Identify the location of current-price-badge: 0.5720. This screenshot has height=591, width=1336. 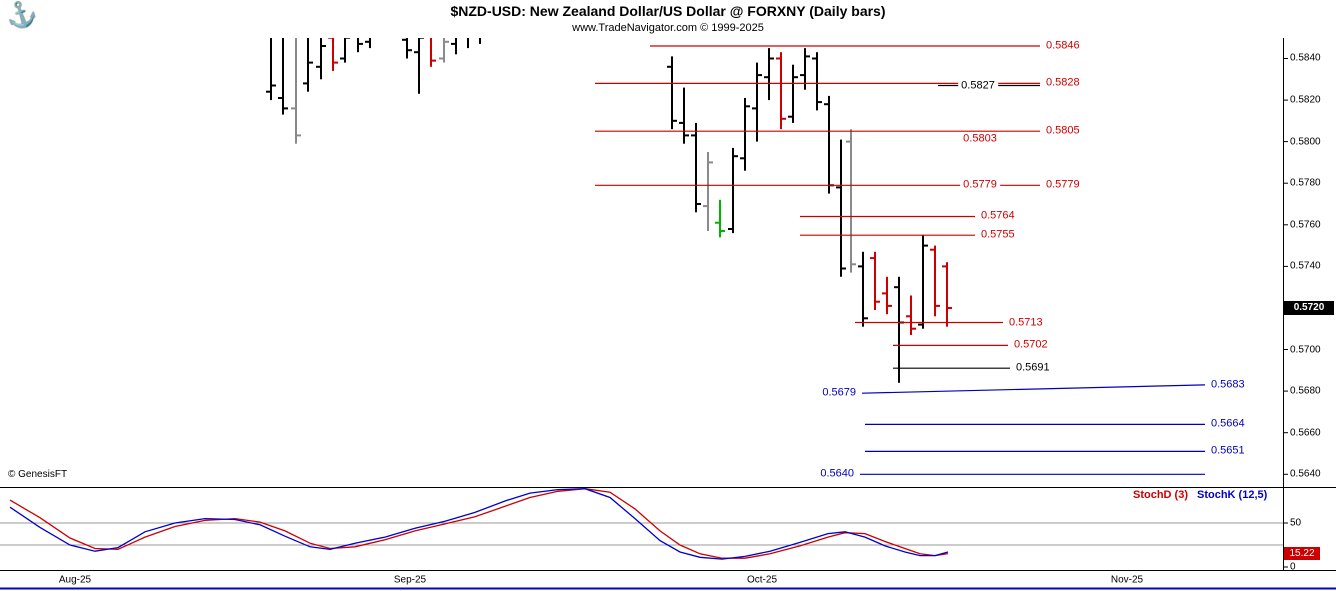
(1309, 308).